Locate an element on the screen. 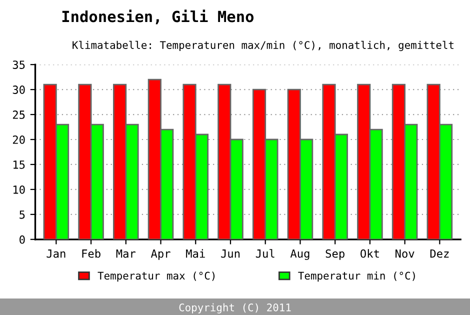 The width and height of the screenshot is (470, 315). x-tick-label: Aug is located at coordinates (300, 254).